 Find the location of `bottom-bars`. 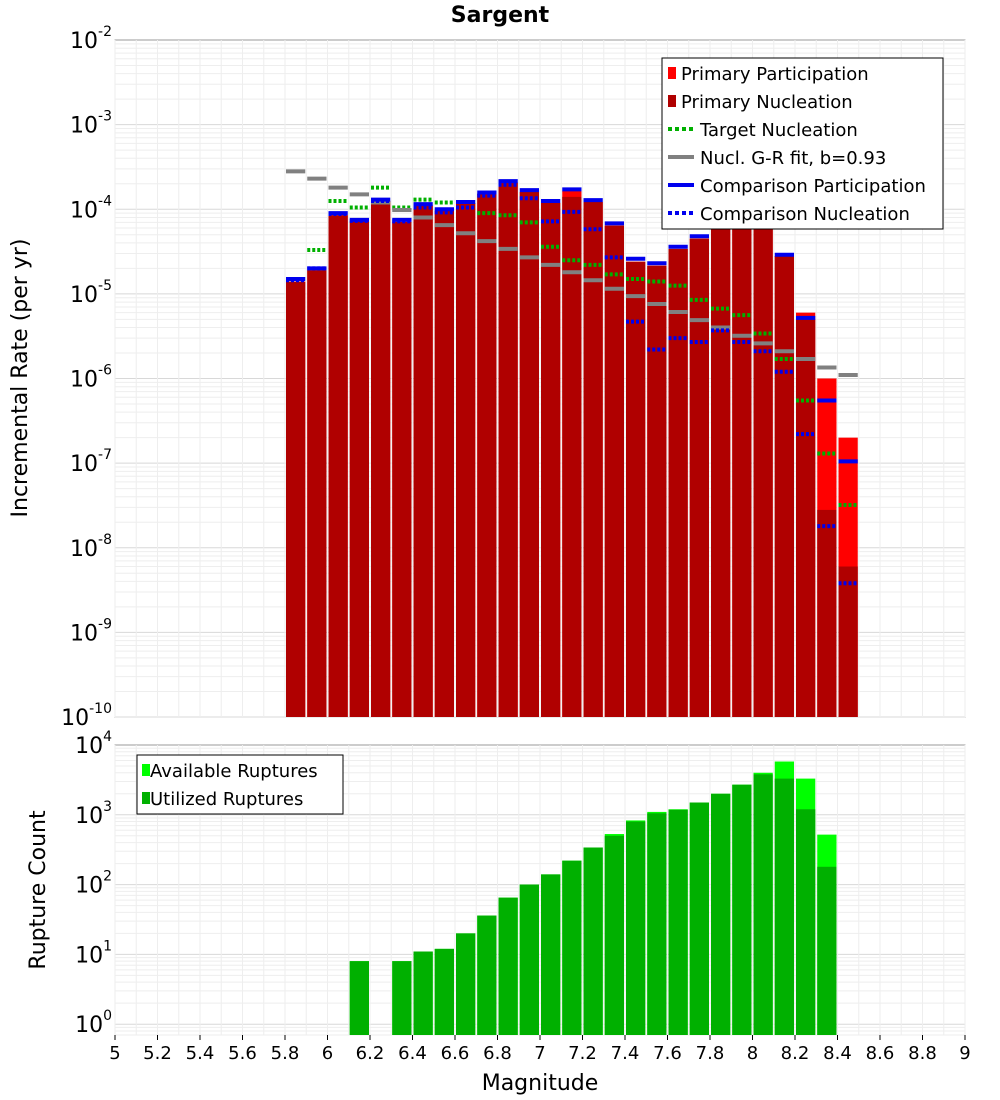

bottom-bars is located at coordinates (593, 898).